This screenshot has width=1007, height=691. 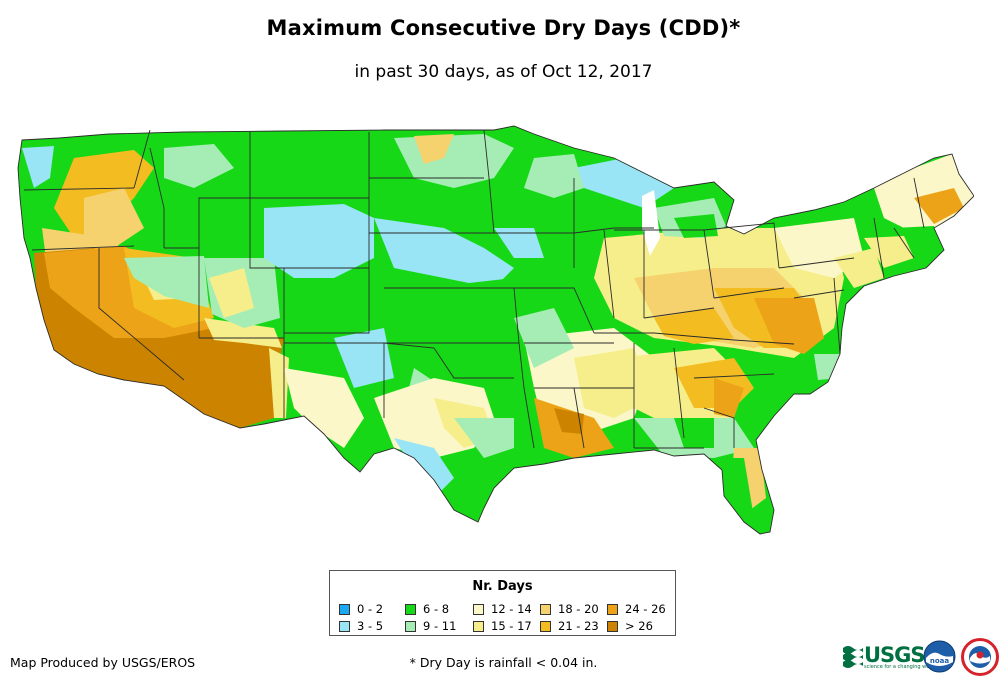 I want to click on legend-label: 3 - 5, so click(x=370, y=626).